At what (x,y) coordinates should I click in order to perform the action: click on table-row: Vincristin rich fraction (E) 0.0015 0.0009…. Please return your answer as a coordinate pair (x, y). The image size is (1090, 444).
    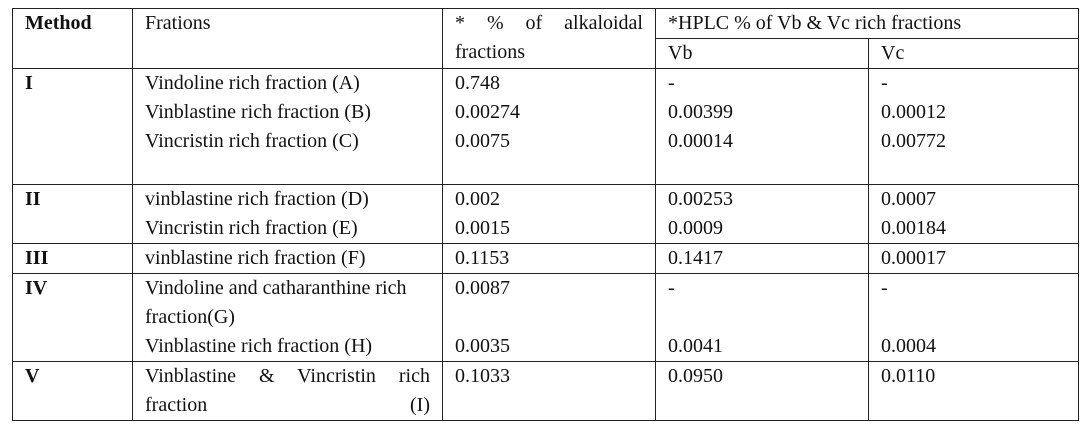
    Looking at the image, I should click on (546, 229).